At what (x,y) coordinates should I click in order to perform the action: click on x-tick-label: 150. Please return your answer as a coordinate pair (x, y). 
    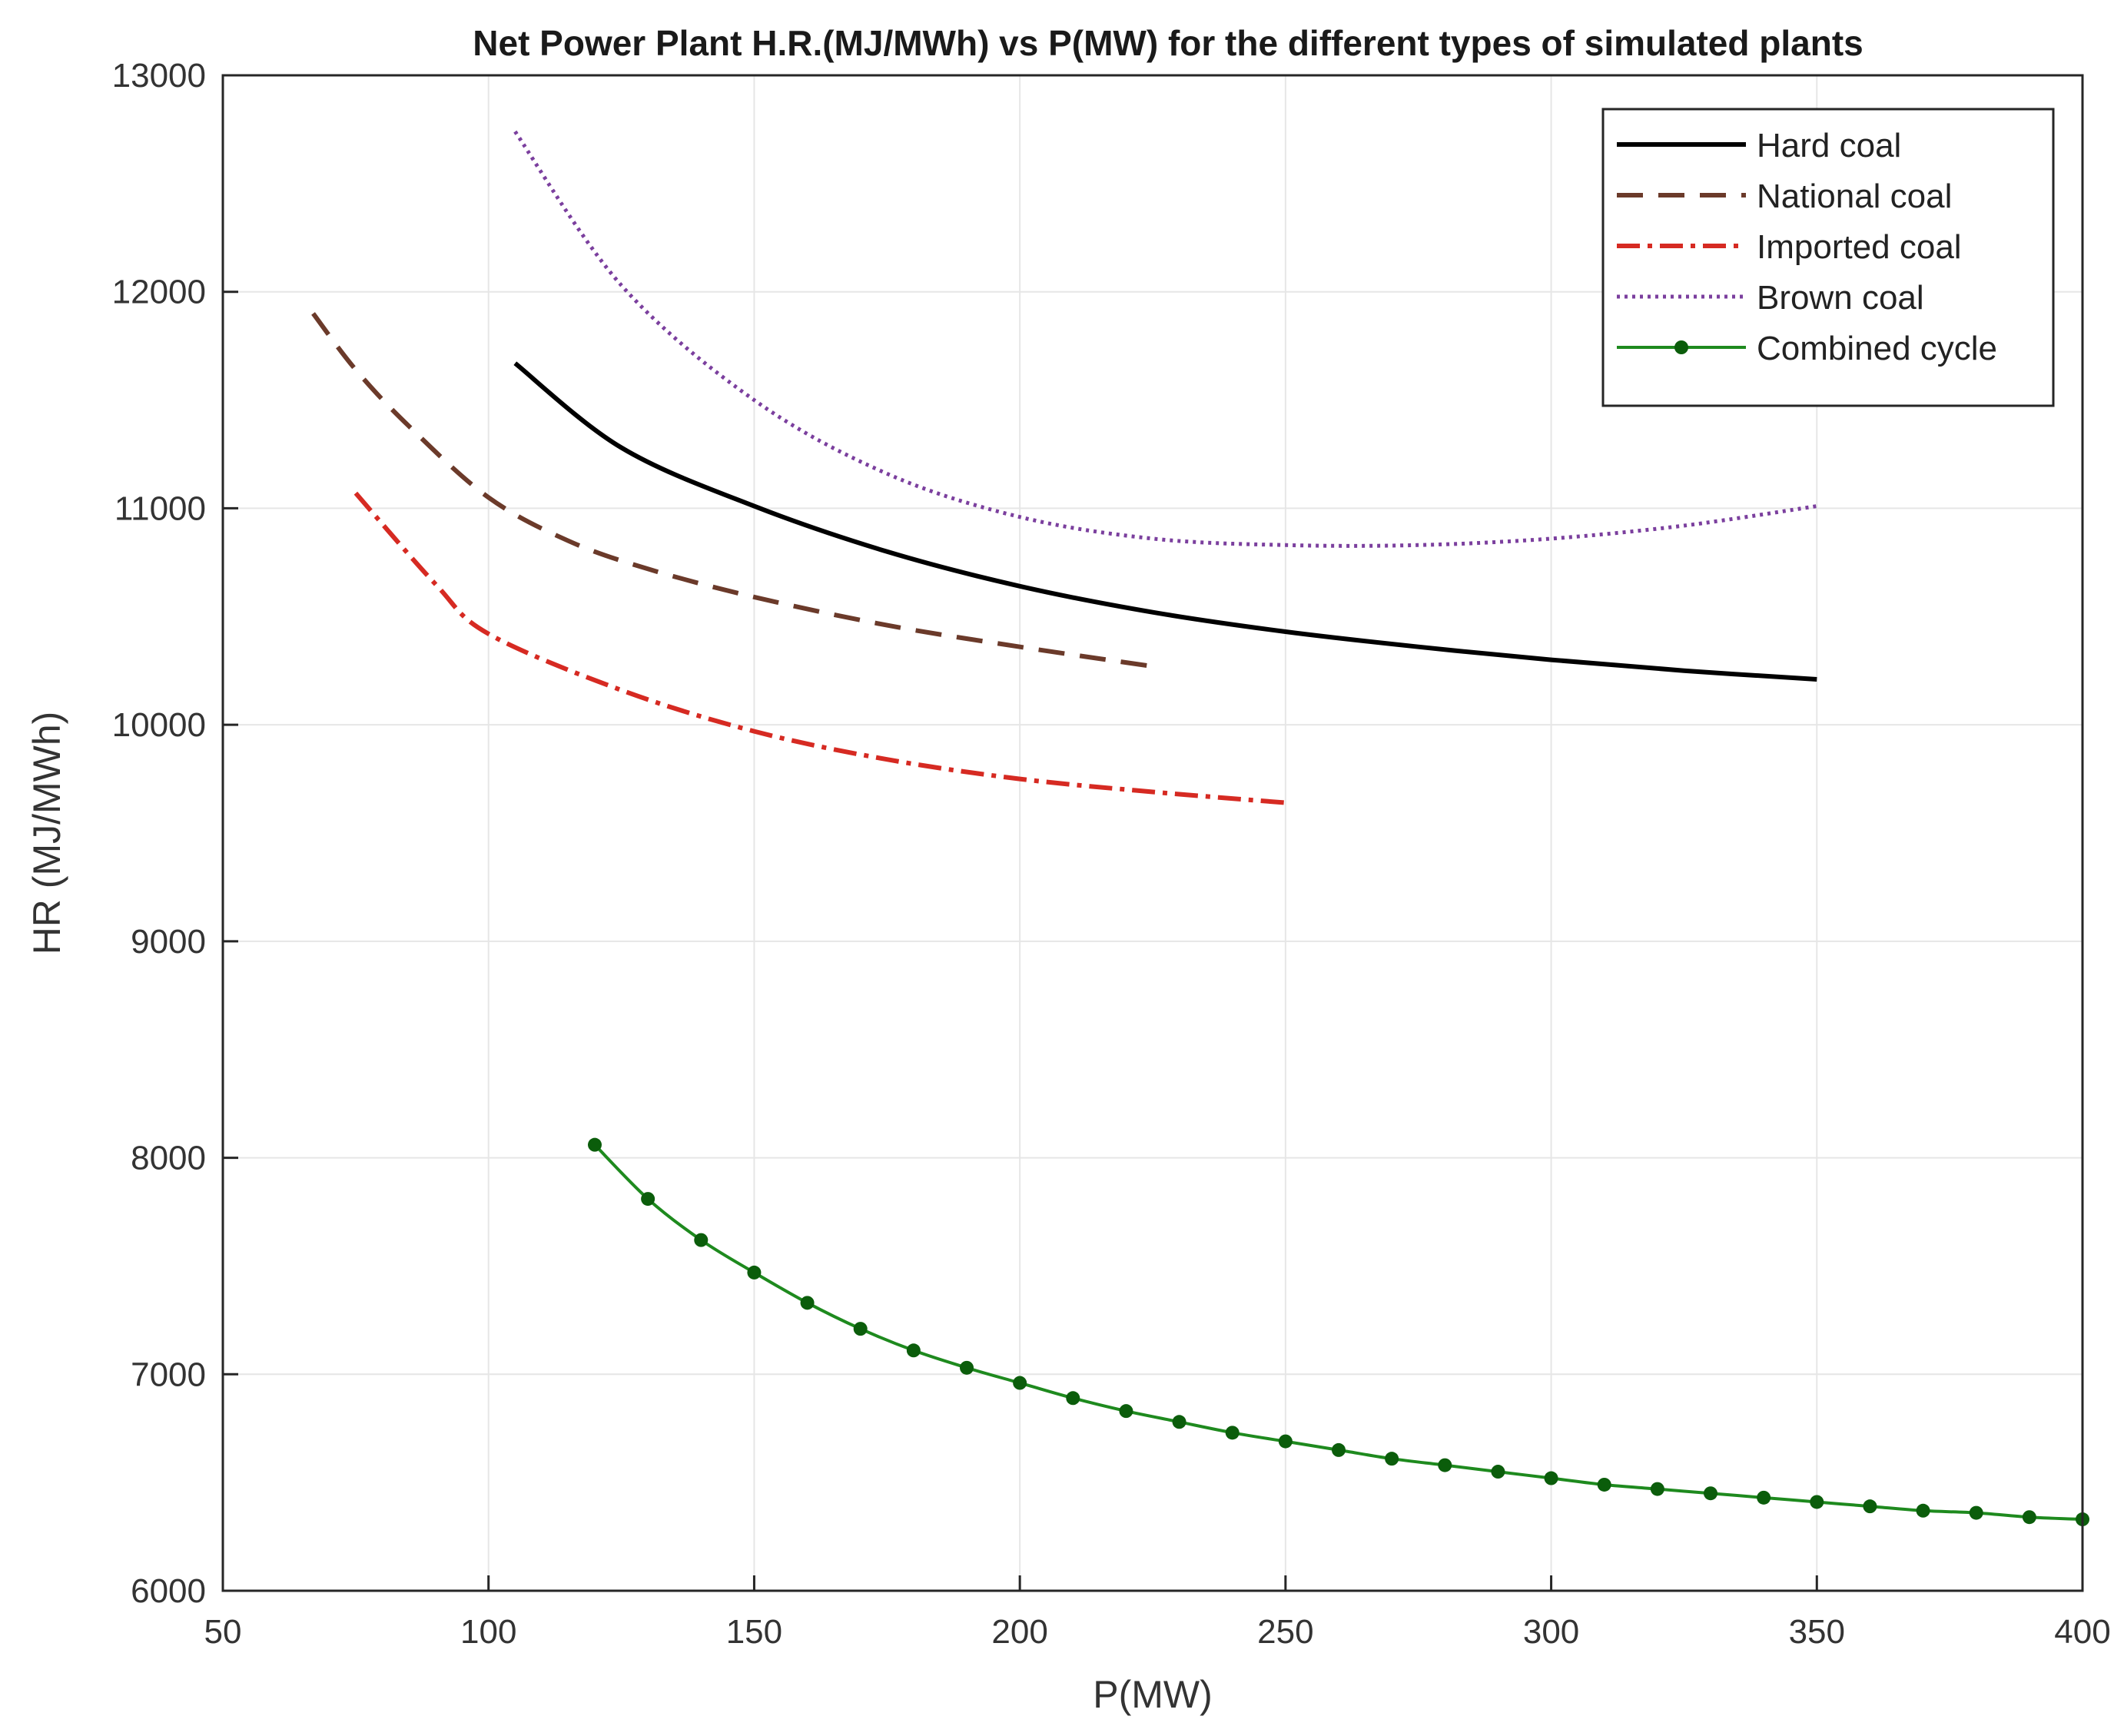
    Looking at the image, I should click on (754, 1632).